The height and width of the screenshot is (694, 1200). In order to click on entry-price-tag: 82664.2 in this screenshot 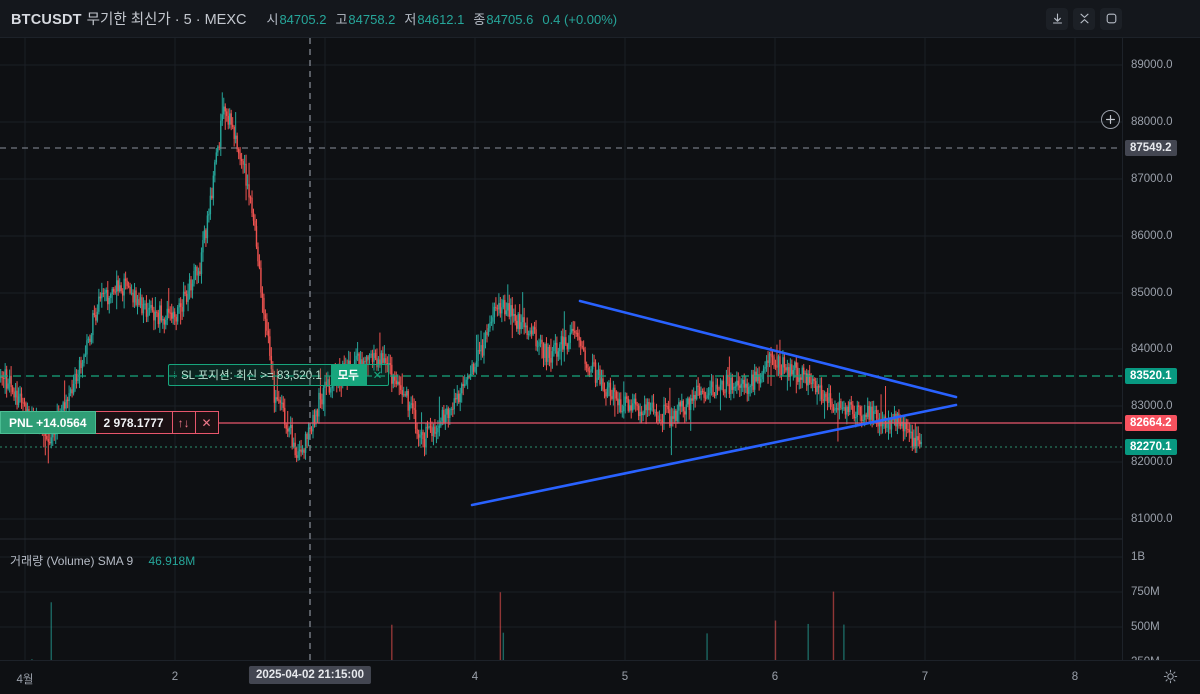, I will do `click(1151, 423)`.